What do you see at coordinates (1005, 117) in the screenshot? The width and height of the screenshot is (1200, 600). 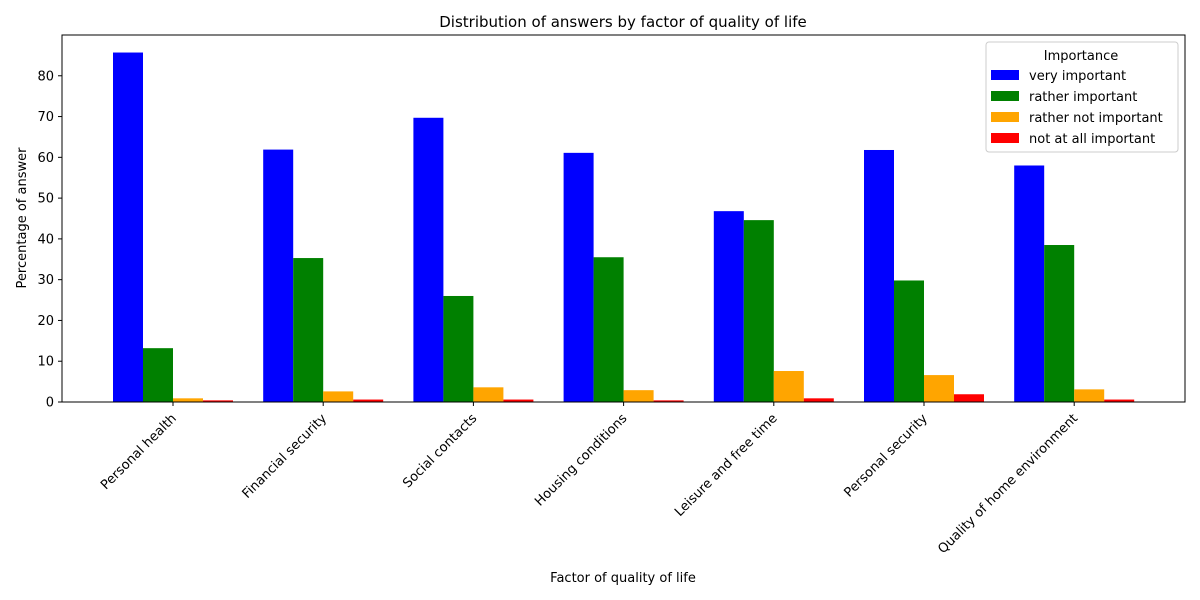 I see `legend-swatch-rather-not-important` at bounding box center [1005, 117].